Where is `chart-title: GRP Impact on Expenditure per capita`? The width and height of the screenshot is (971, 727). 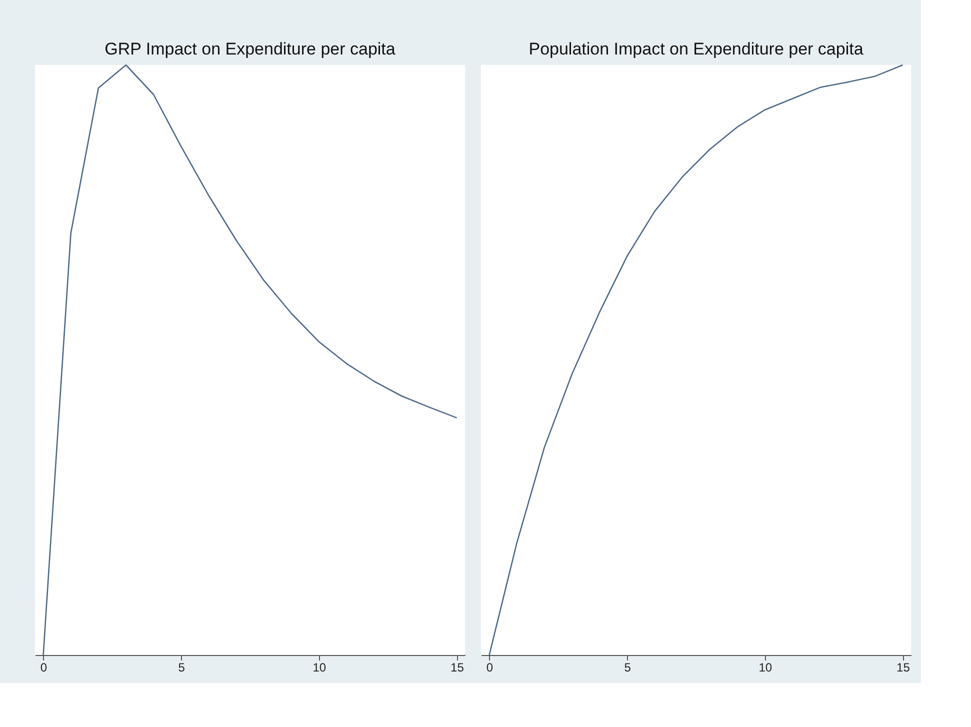 chart-title: GRP Impact on Expenditure per capita is located at coordinates (250, 48).